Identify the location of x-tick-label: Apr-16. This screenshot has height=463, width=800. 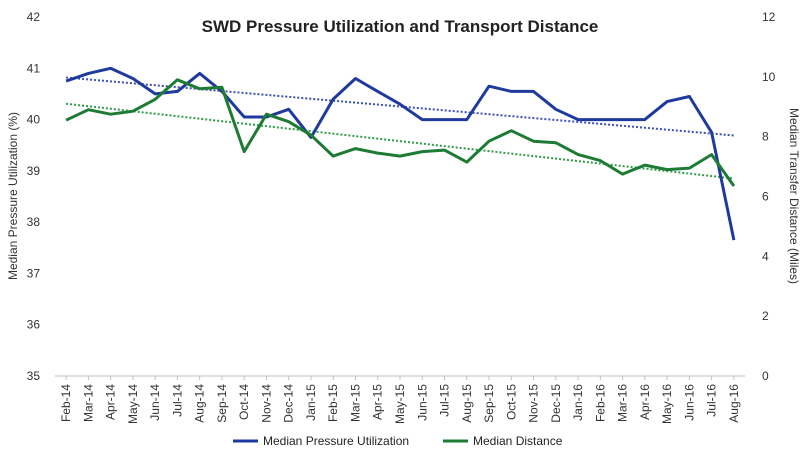
(645, 402).